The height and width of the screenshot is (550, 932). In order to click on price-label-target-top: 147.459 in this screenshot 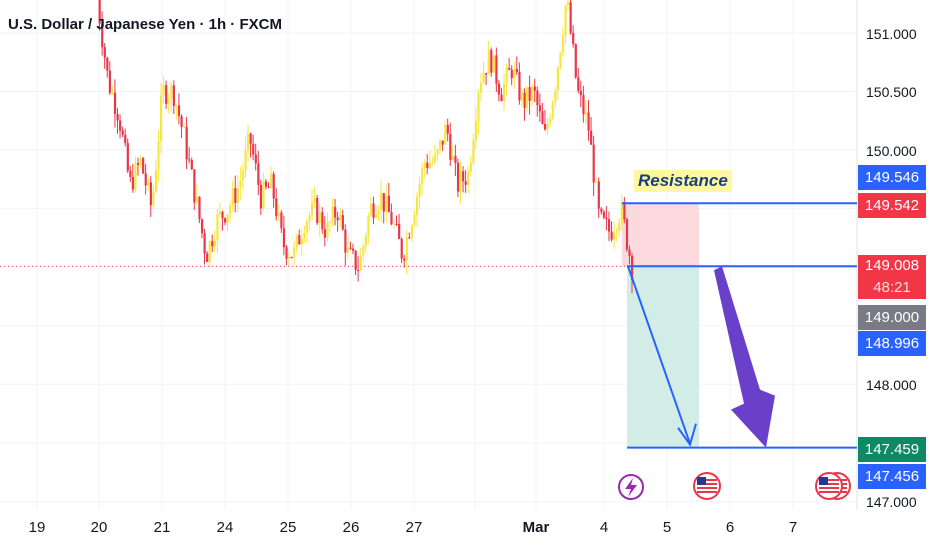, I will do `click(892, 449)`.